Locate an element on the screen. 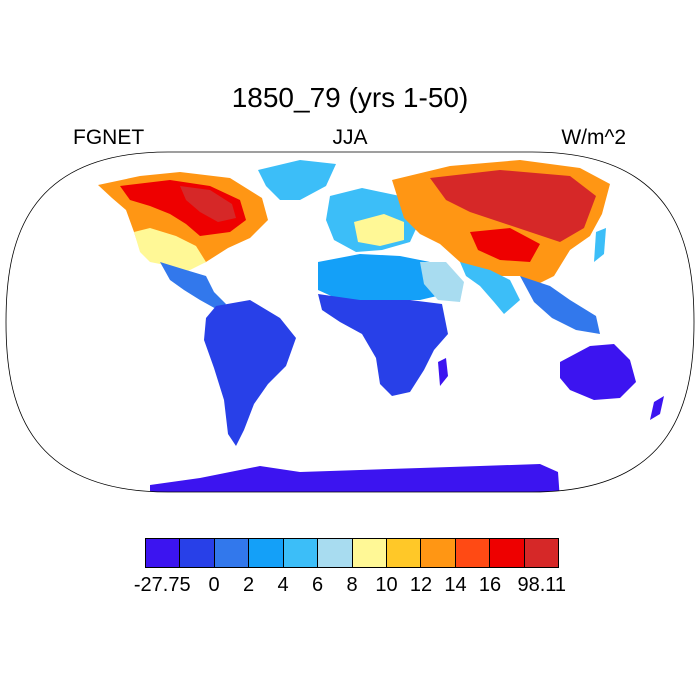 This screenshot has width=700, height=700. colorbar-label: 8 is located at coordinates (352, 585).